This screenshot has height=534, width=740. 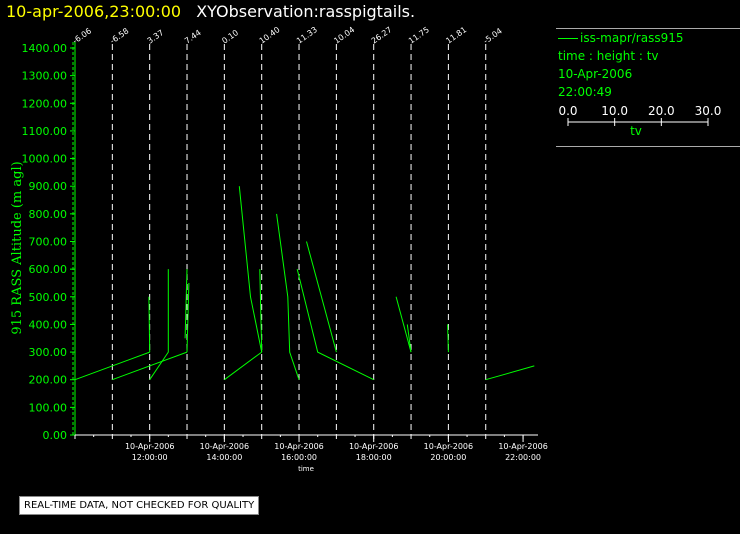 What do you see at coordinates (48, 352) in the screenshot?
I see `y-tick-label: 300.00` at bounding box center [48, 352].